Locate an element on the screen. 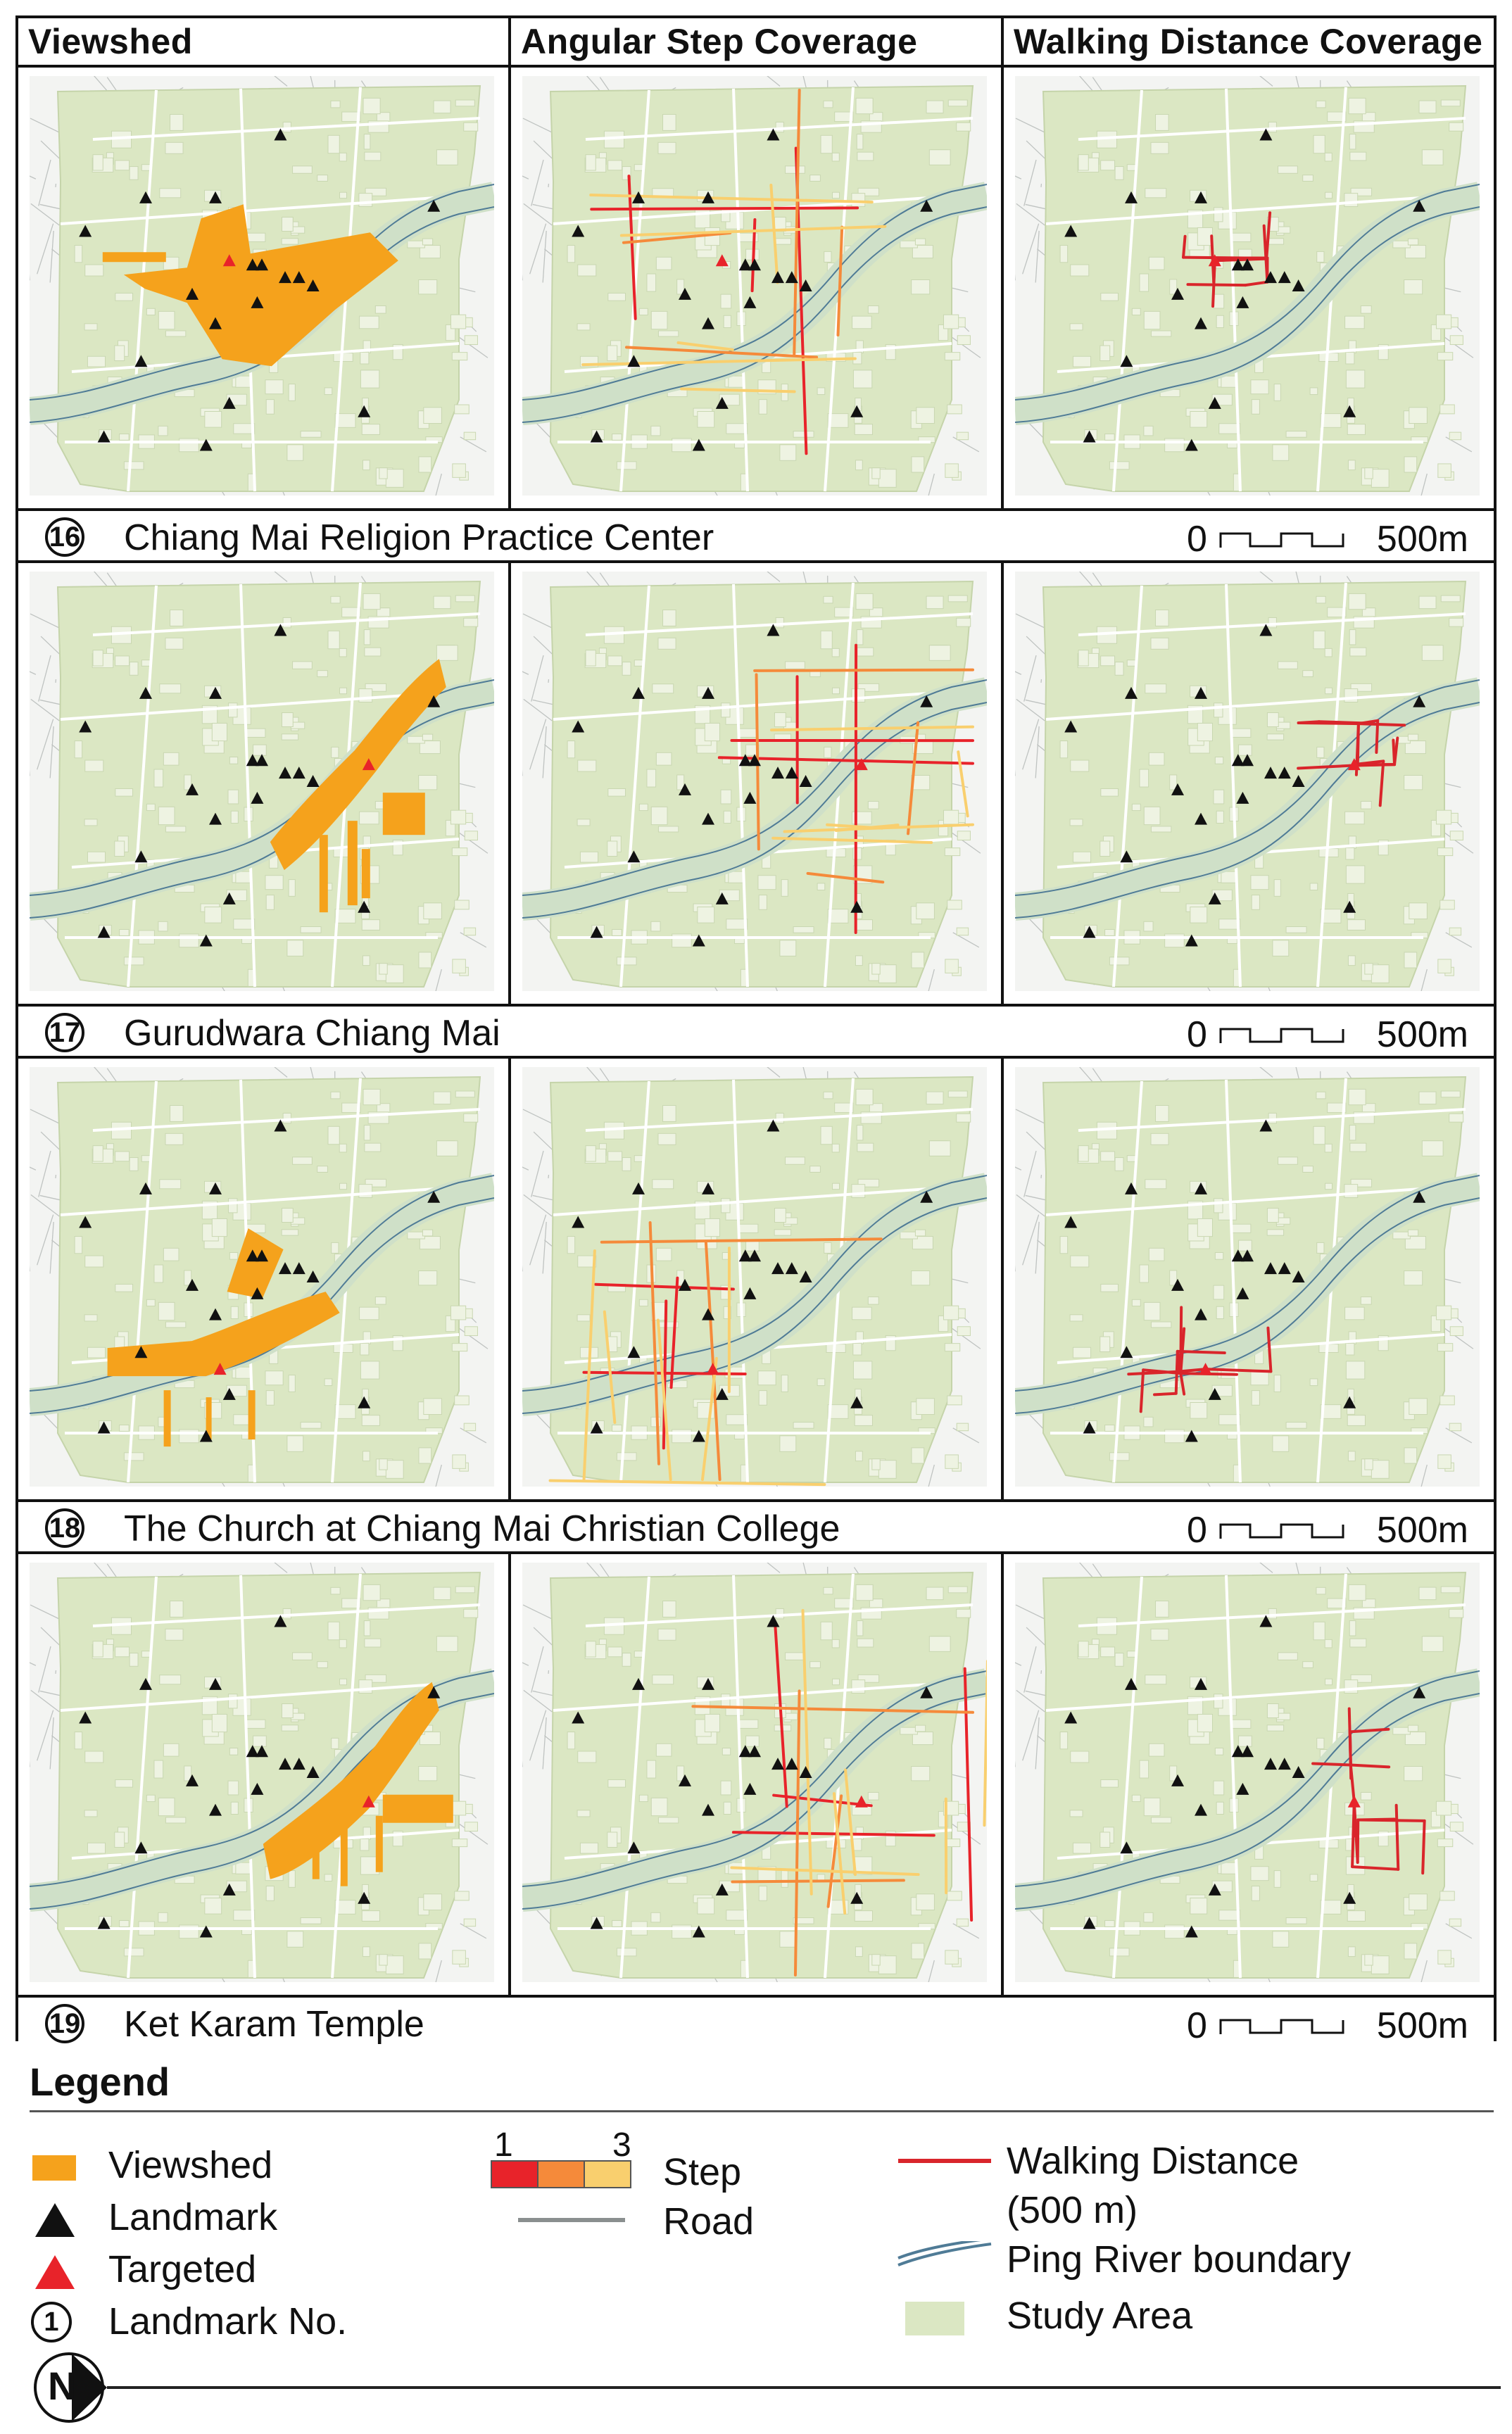  north-arrow-label: N is located at coordinates (63, 2386).